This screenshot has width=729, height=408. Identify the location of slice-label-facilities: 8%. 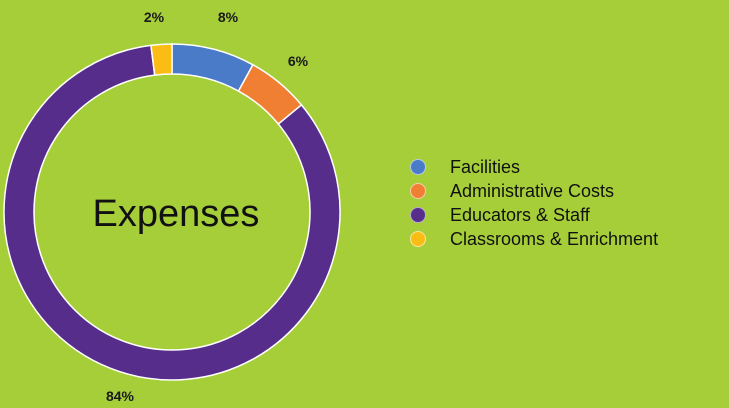
(228, 17).